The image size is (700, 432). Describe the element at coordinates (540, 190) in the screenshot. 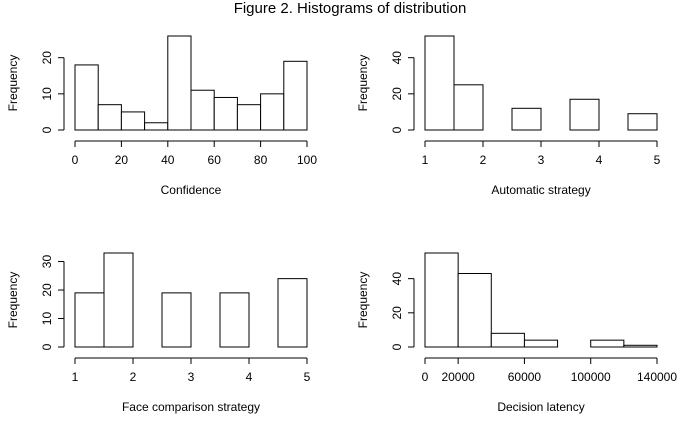

I see `x-axis-label: Automatic strategy` at that location.